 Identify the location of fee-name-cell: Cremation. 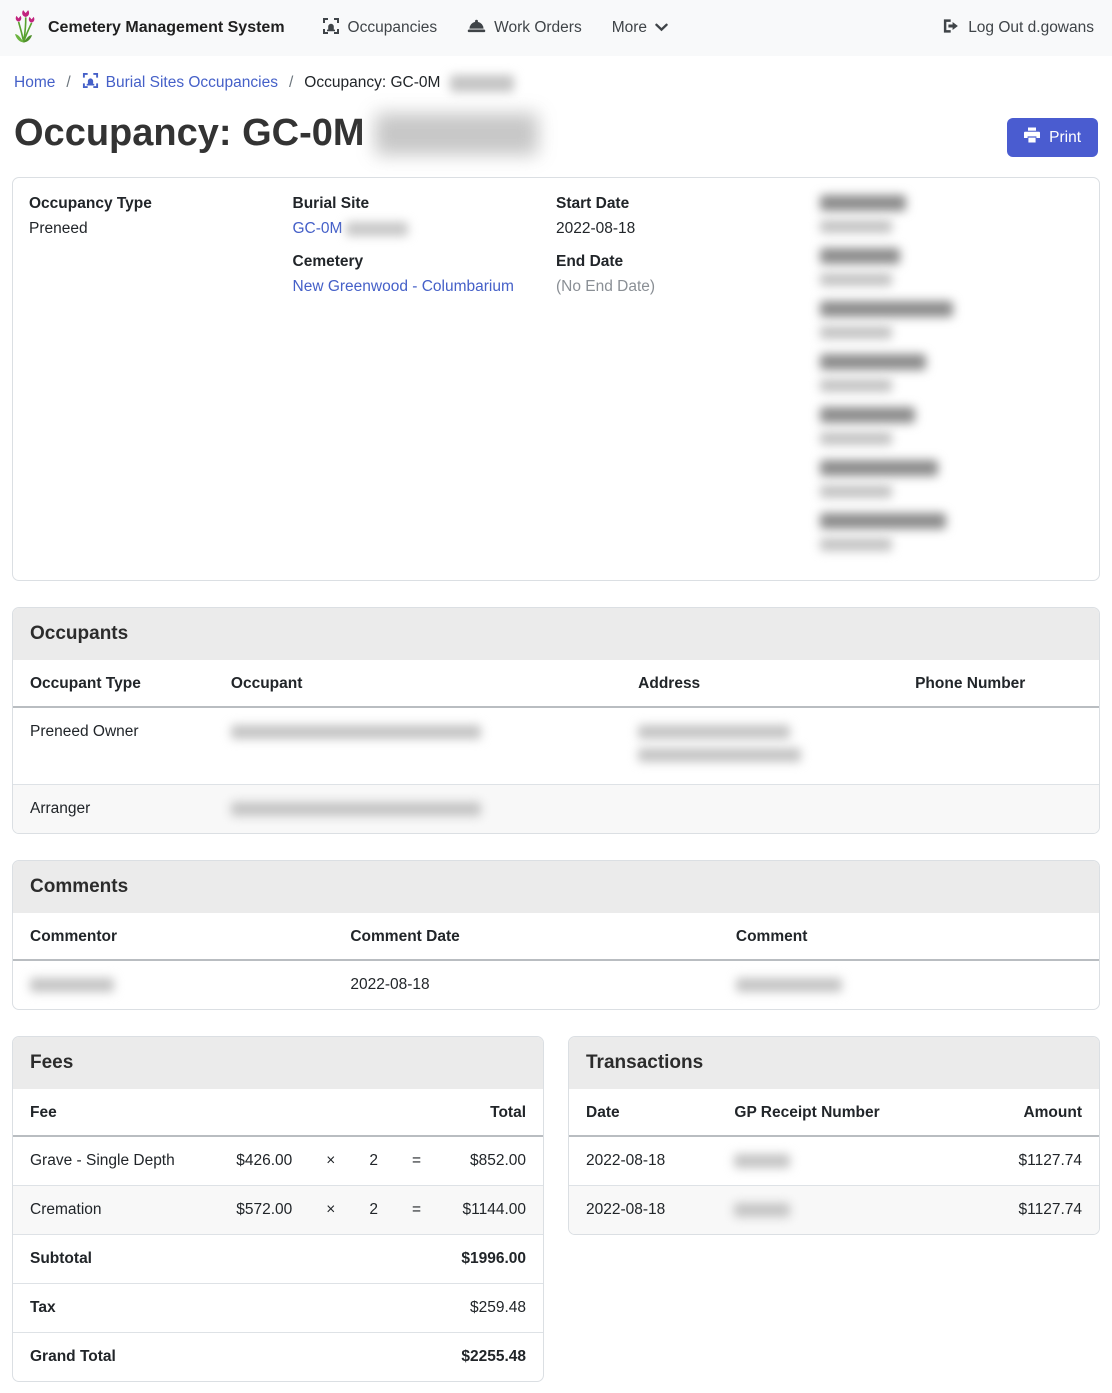
(116, 1210).